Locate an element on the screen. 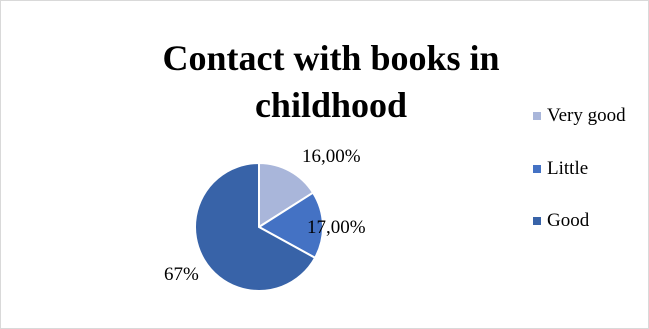 Image resolution: width=649 pixels, height=329 pixels. data-label-little: 17,00% is located at coordinates (336, 227).